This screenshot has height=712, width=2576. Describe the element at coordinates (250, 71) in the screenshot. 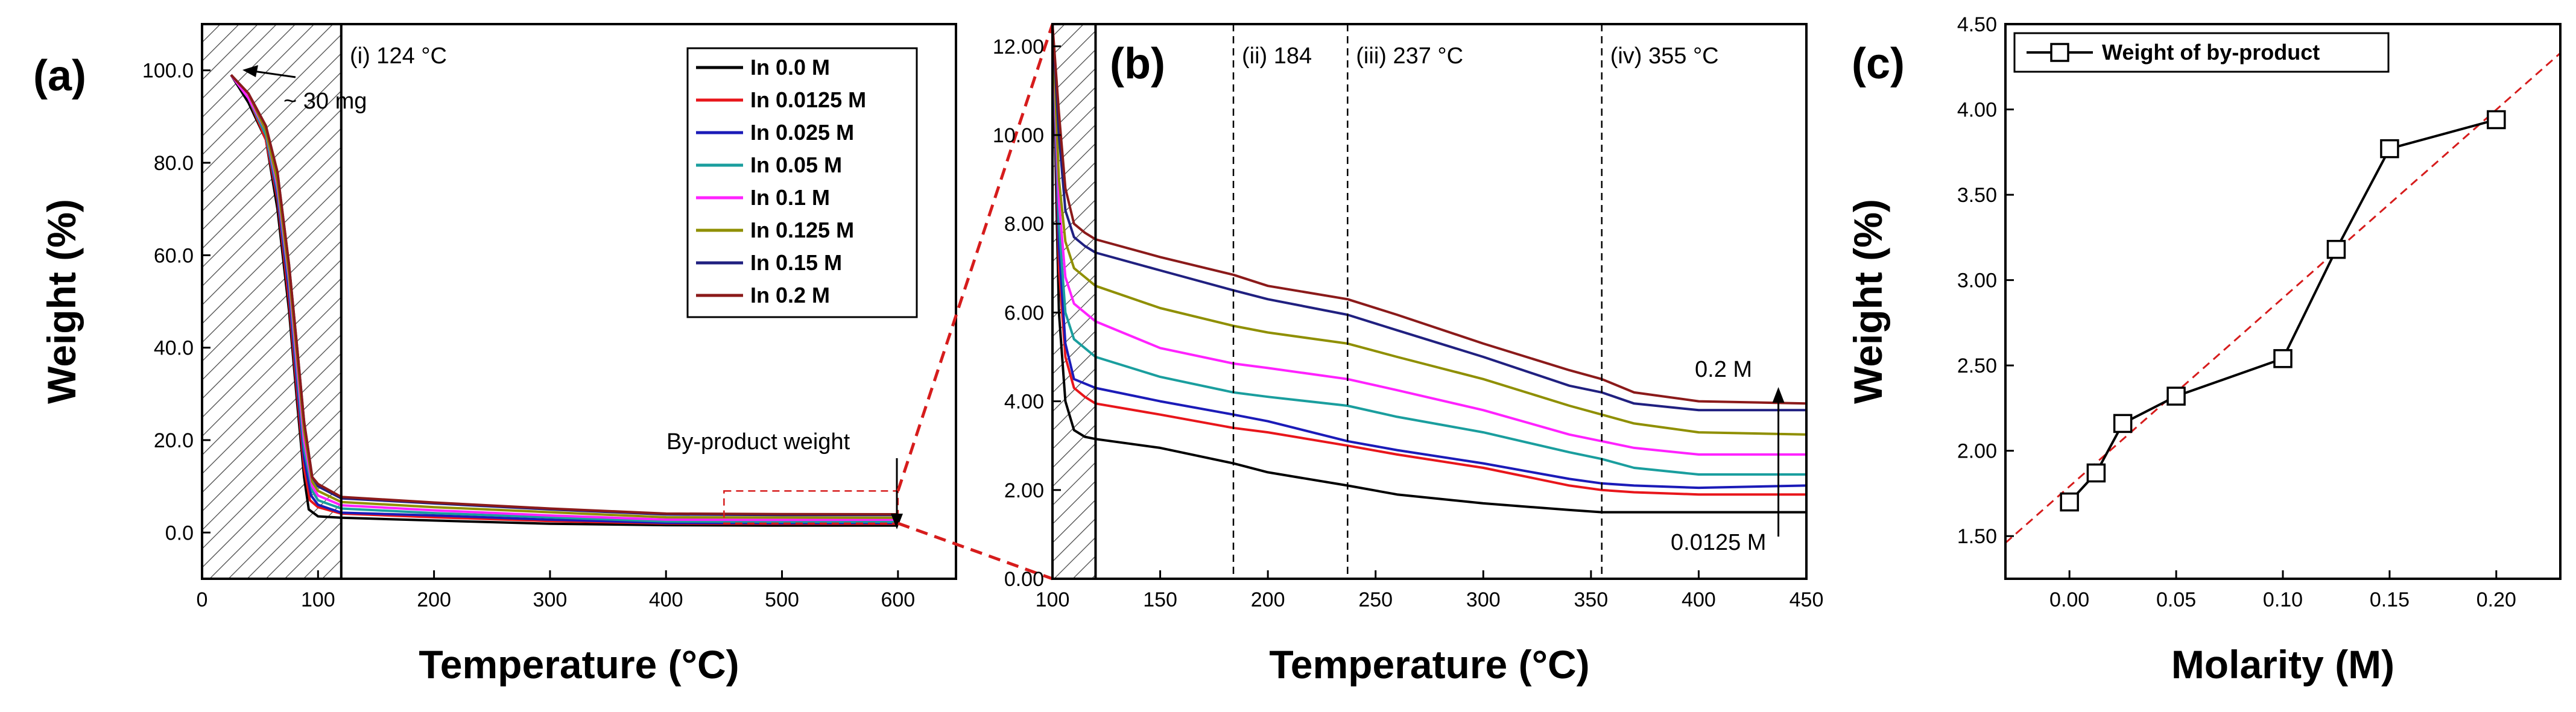

I see `panel-a-mass-arrowhead` at that location.